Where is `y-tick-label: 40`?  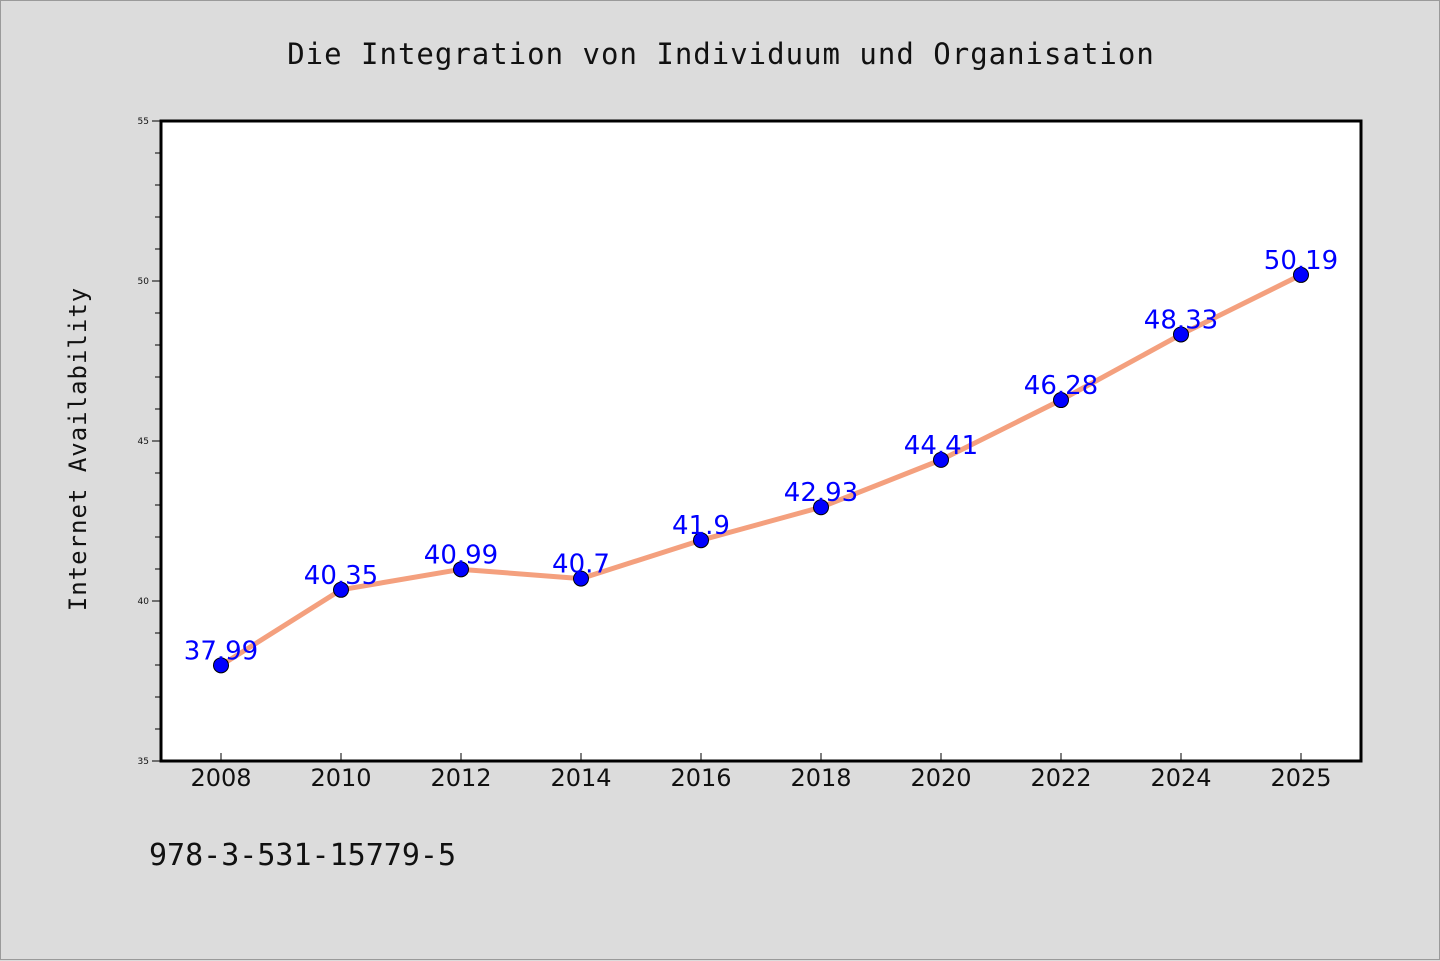 y-tick-label: 40 is located at coordinates (144, 602).